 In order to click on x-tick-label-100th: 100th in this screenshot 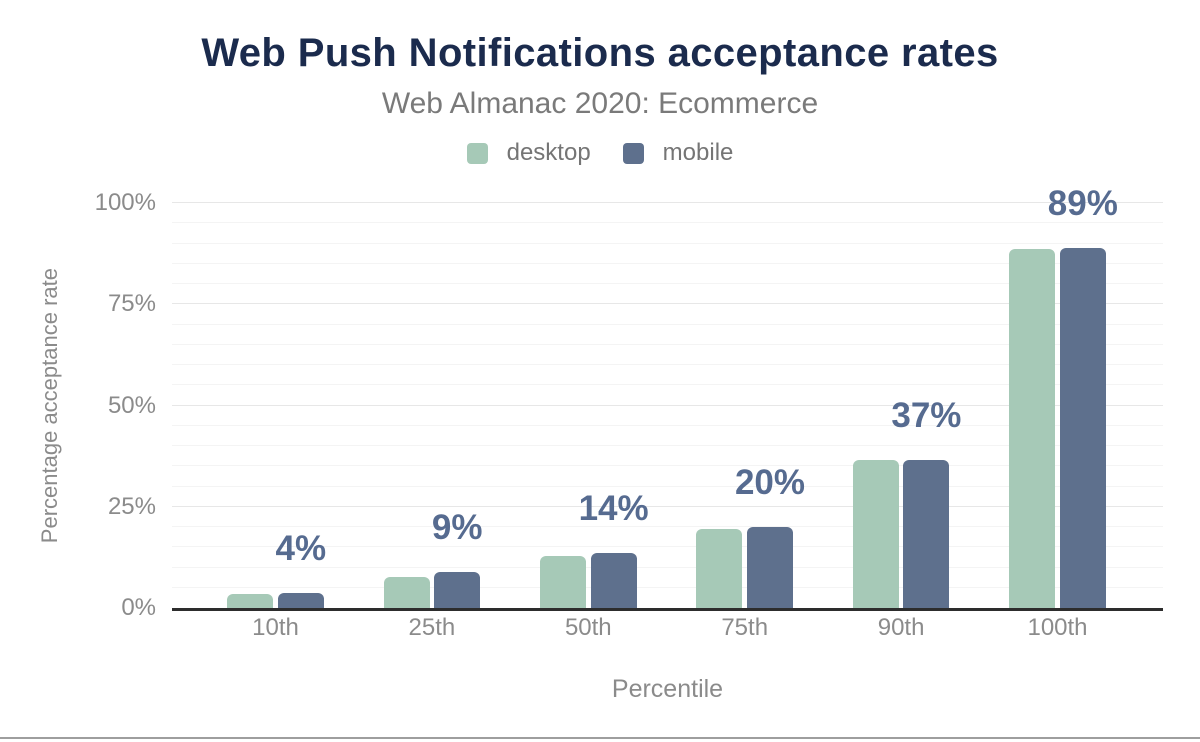, I will do `click(1057, 627)`.